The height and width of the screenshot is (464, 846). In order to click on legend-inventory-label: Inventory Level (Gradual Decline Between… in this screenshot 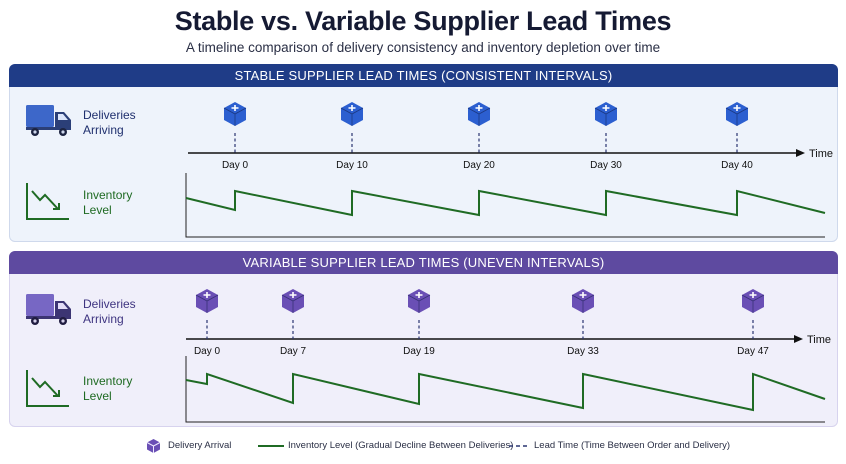, I will do `click(401, 445)`.